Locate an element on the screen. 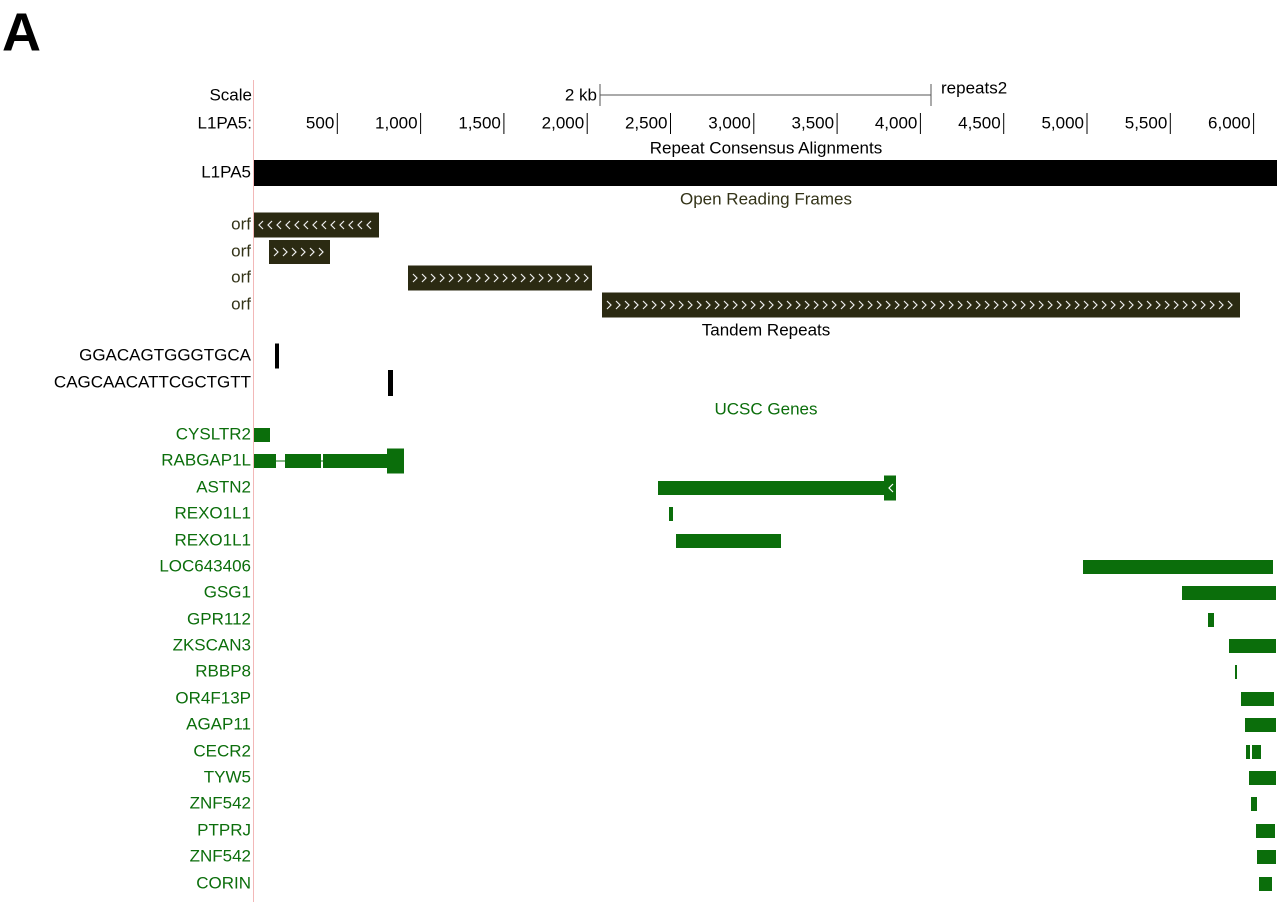 This screenshot has height=907, width=1280. ruler-tick-label: 500 is located at coordinates (320, 122).